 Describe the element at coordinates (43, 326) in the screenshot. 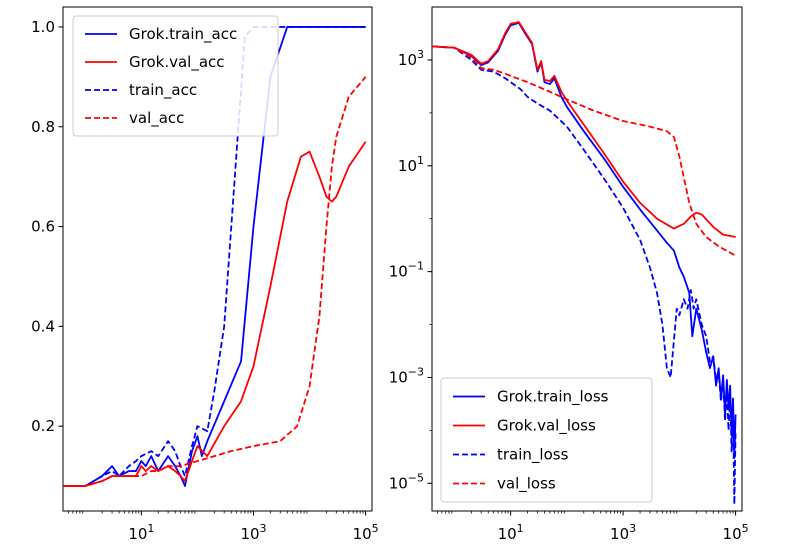

I see `y-tick-label: 0.4` at that location.